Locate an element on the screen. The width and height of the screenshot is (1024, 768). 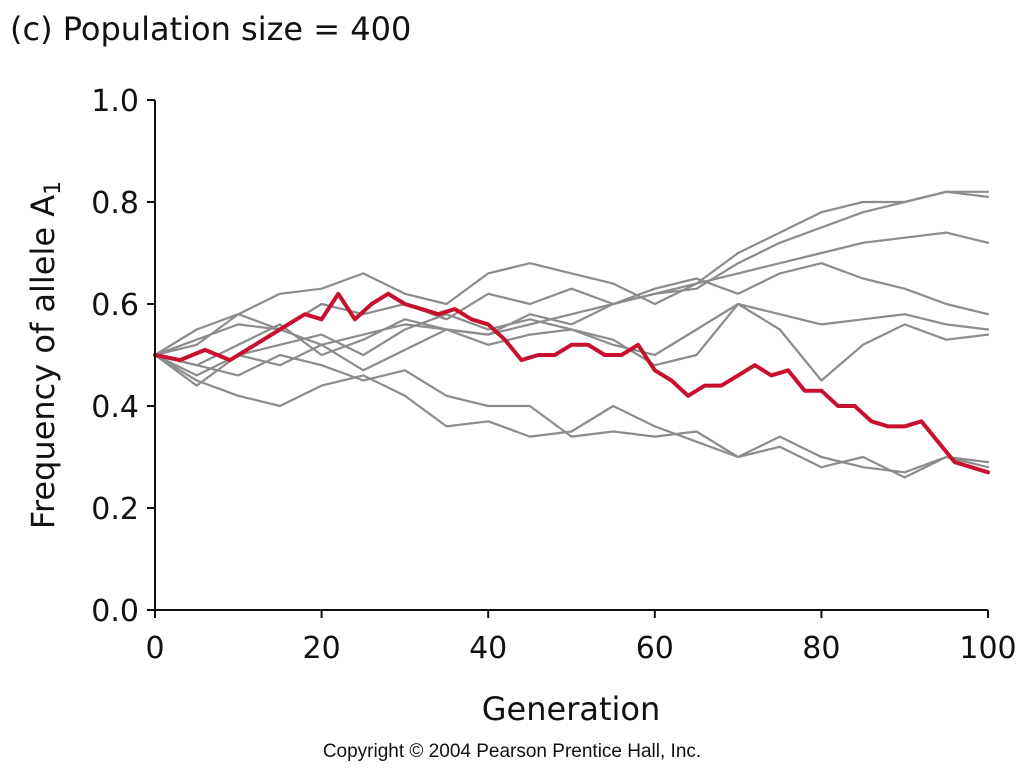
y-axis-label-text: Frequency of allele A is located at coordinates (43, 362).